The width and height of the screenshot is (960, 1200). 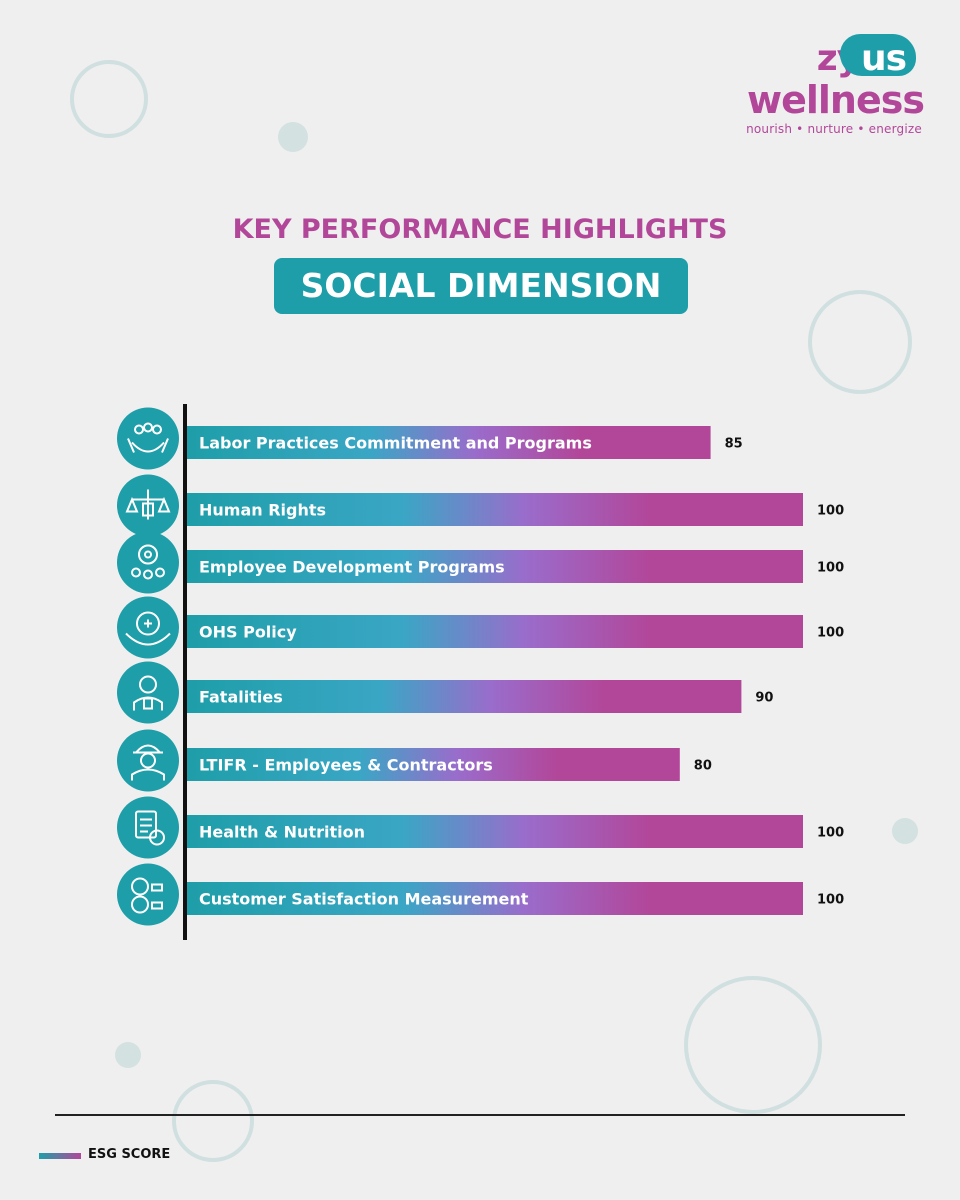 I want to click on category-label-0: Labor Practices Commitment and Programs, so click(x=395, y=443).